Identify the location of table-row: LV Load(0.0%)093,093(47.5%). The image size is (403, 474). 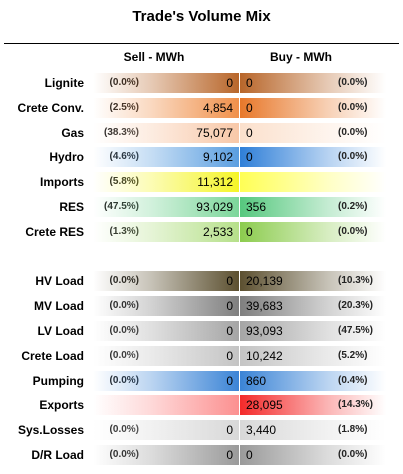
(201, 331).